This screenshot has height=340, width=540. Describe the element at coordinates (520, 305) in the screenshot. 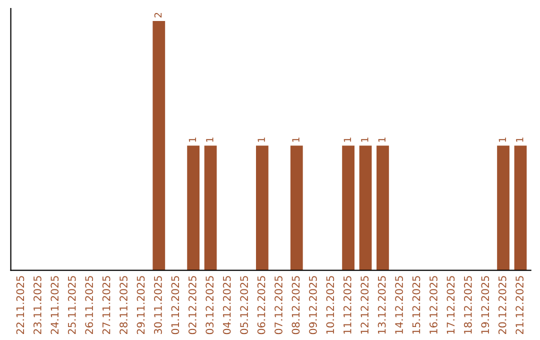

I see `x-tick-label: 21.12.2025` at that location.